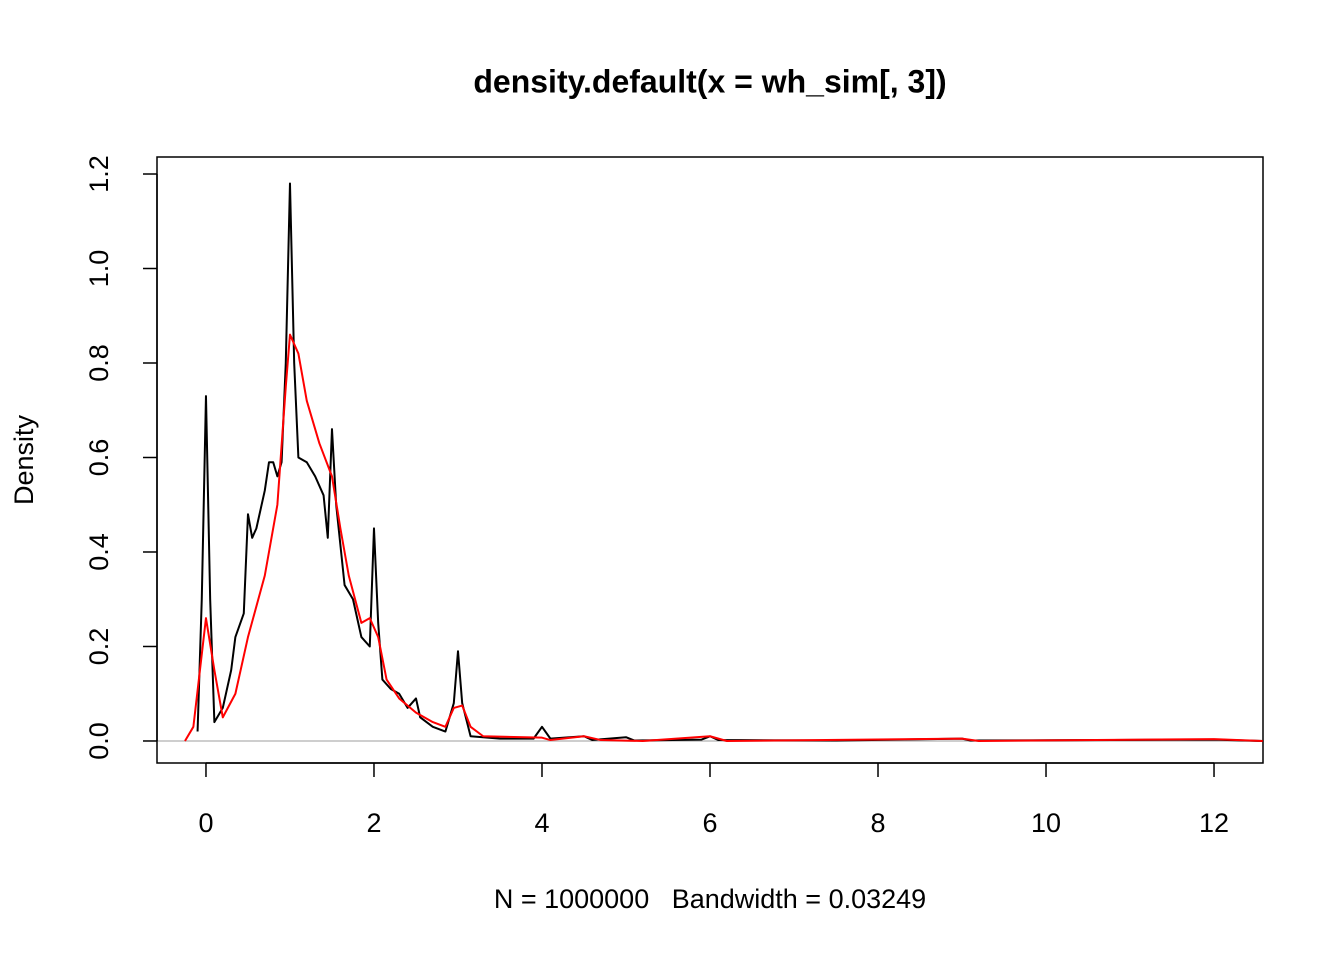 This screenshot has height=960, width=1344. What do you see at coordinates (99, 174) in the screenshot?
I see `y-tick-label: 1.2` at bounding box center [99, 174].